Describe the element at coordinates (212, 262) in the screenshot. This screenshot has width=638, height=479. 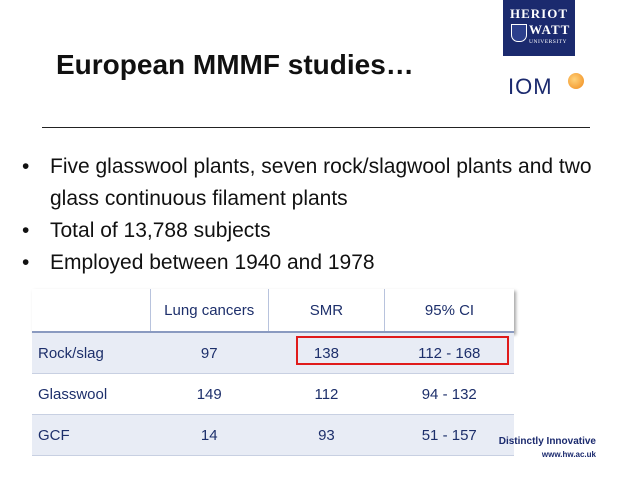
I see `bullet-text: Employed between 1940 and 1978` at that location.